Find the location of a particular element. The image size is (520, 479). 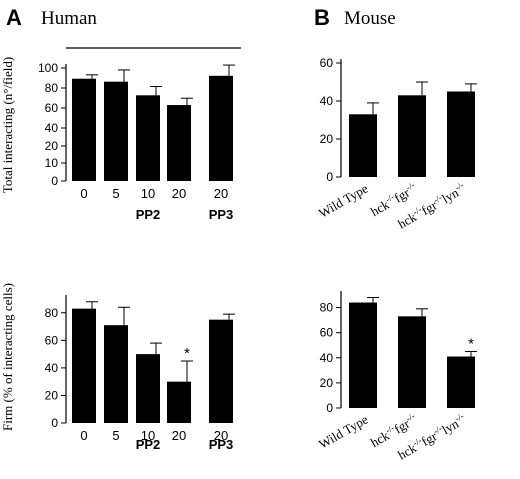

x-tick-label: hck-/-fgr-/- is located at coordinates (393, 430).